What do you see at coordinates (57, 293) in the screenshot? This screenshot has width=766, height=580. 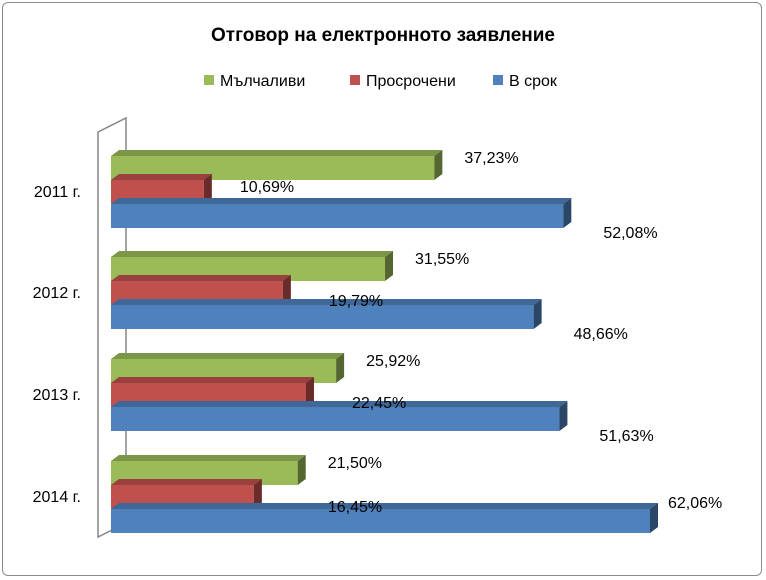 I see `tick-label-2: 2012 г.` at bounding box center [57, 293].